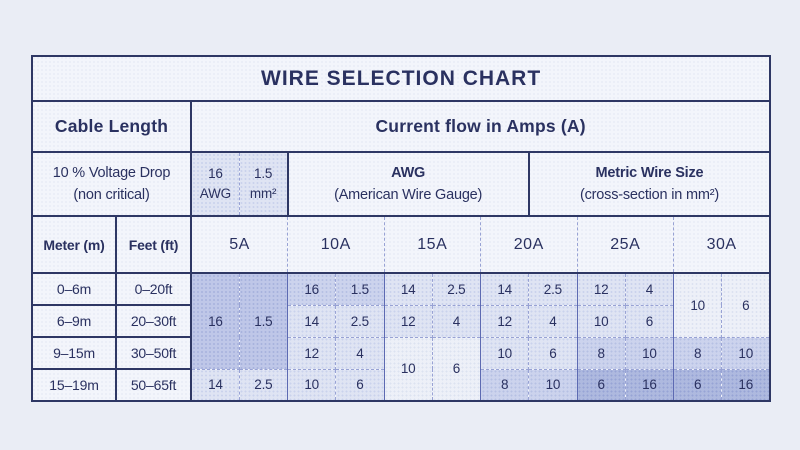 This screenshot has width=800, height=450. I want to click on voltage-drop-header: 10 % Voltage Drop (non critical), so click(111, 184).